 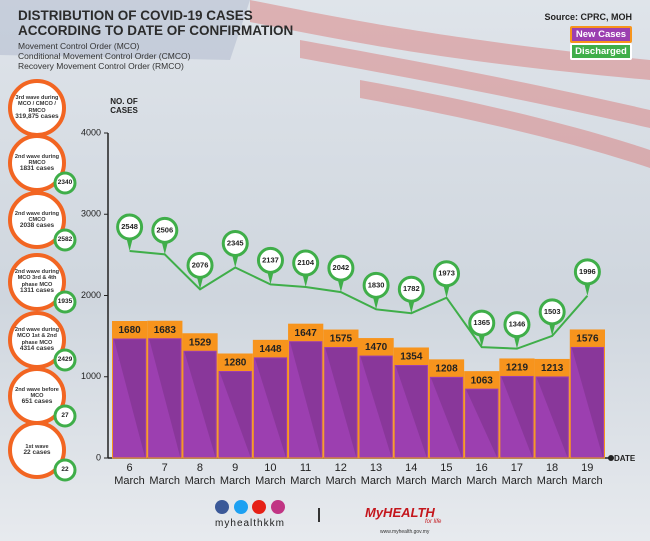 I want to click on point-label: 1503, so click(x=552, y=311).